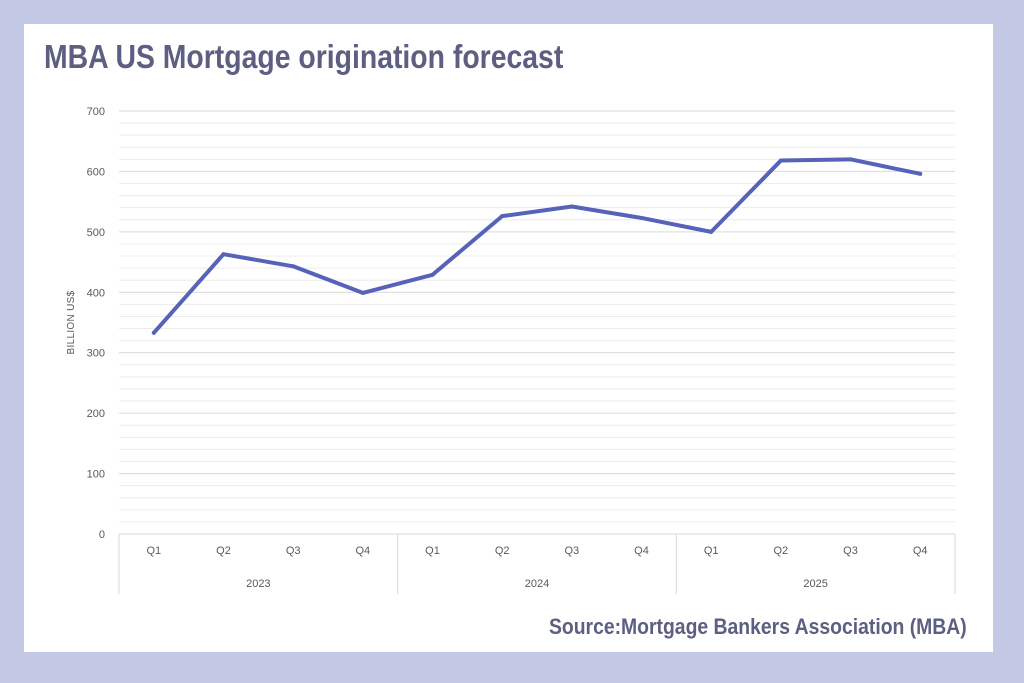 This screenshot has width=1024, height=683. I want to click on x-group-label: 2024, so click(537, 584).